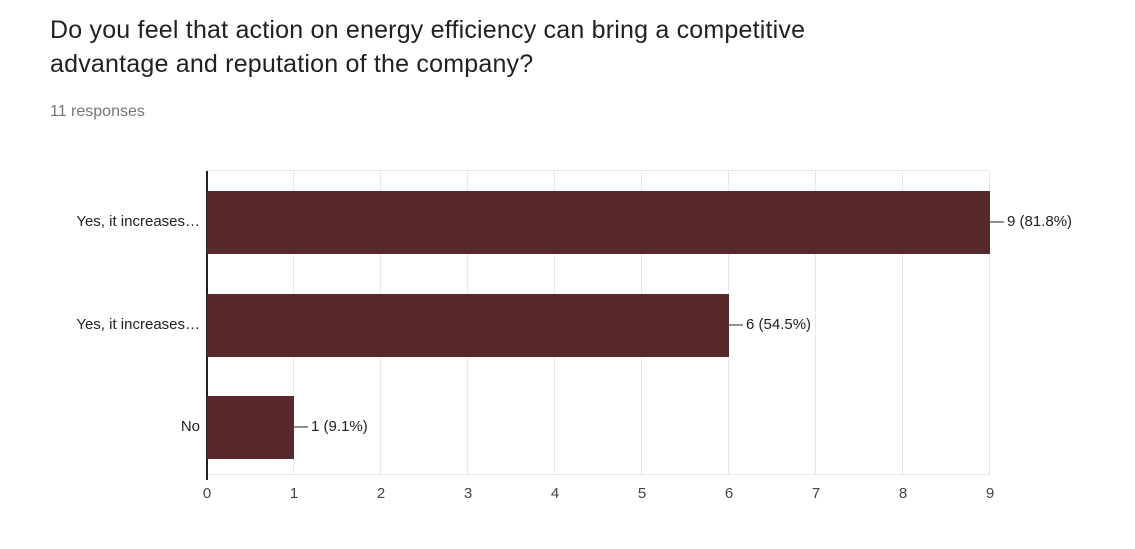  Describe the element at coordinates (990, 493) in the screenshot. I see `x-tick-label: 9` at that location.